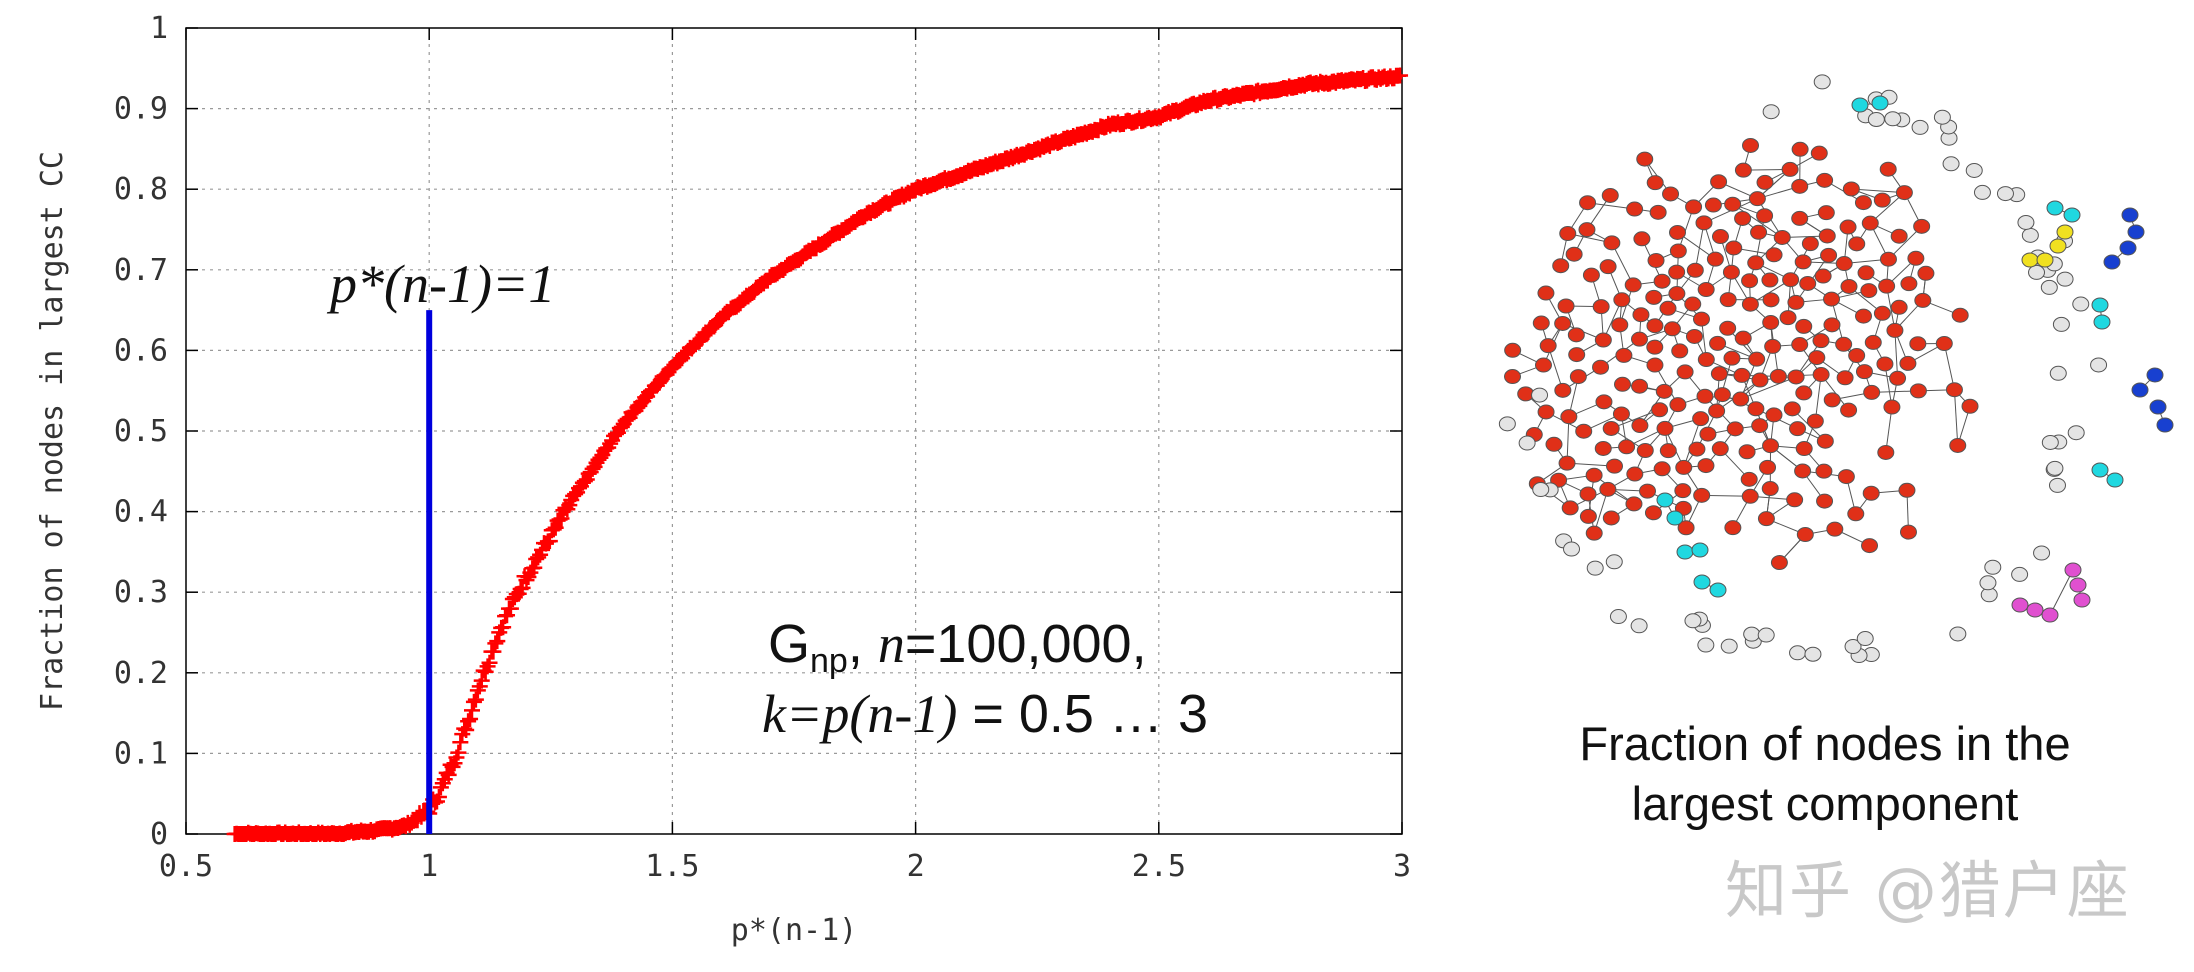 Image resolution: width=2194 pixels, height=972 pixels. Describe the element at coordinates (672, 866) in the screenshot. I see `x-tick-label: 1.5` at that location.